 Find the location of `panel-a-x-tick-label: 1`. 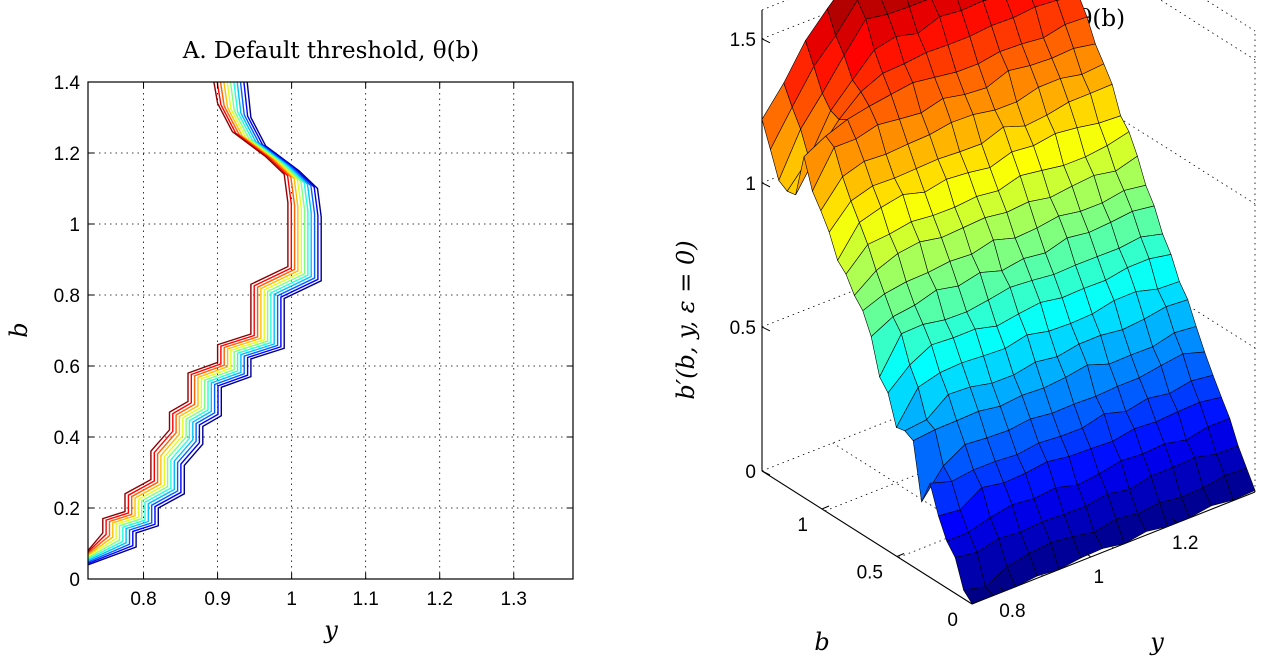

panel-a-x-tick-label: 1 is located at coordinates (291, 599).